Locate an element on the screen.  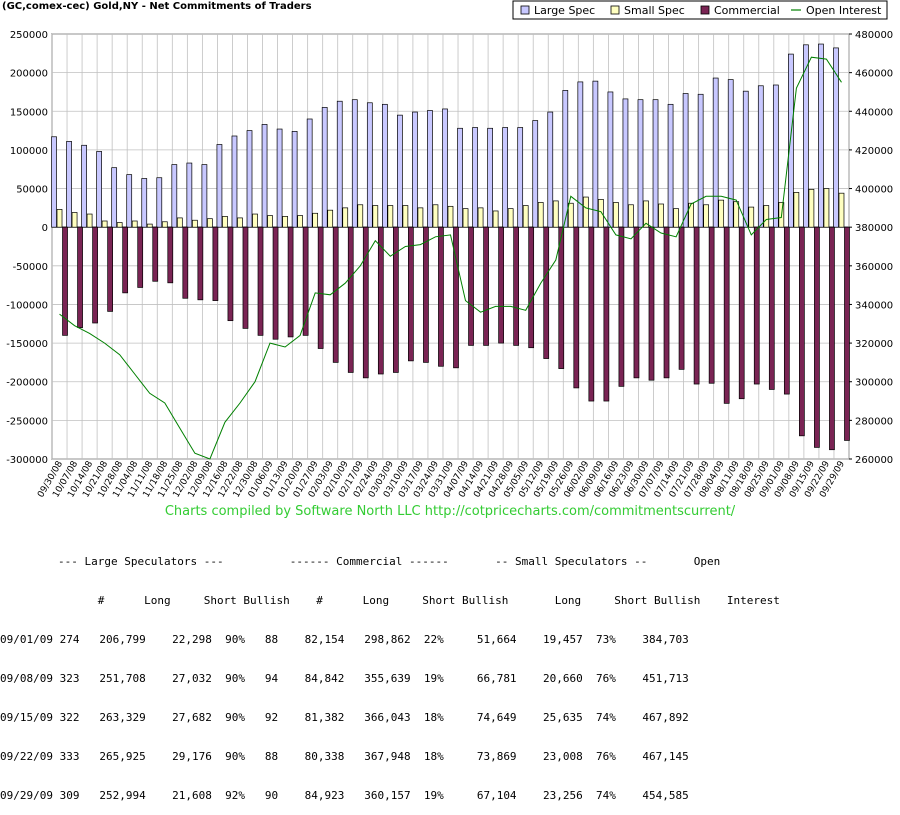
y-tick-label: -250000 is located at coordinates (27, 421).